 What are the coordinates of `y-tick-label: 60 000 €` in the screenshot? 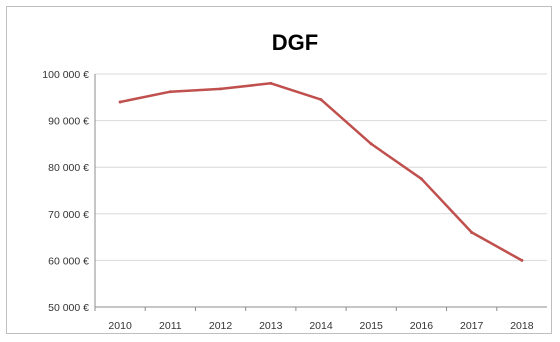 It's located at (68, 261).